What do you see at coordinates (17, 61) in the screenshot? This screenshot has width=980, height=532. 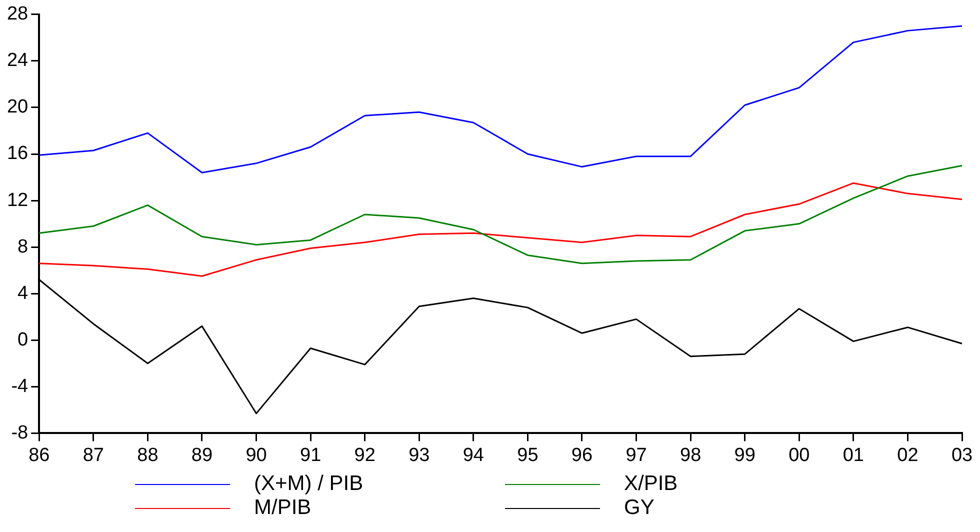 I see `y-tick-label: 24` at bounding box center [17, 61].